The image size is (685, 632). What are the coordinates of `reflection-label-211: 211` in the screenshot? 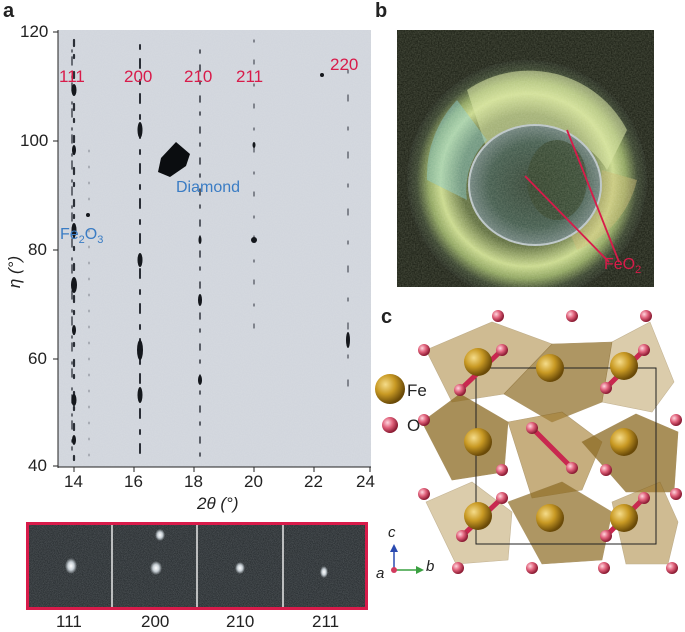 It's located at (250, 76).